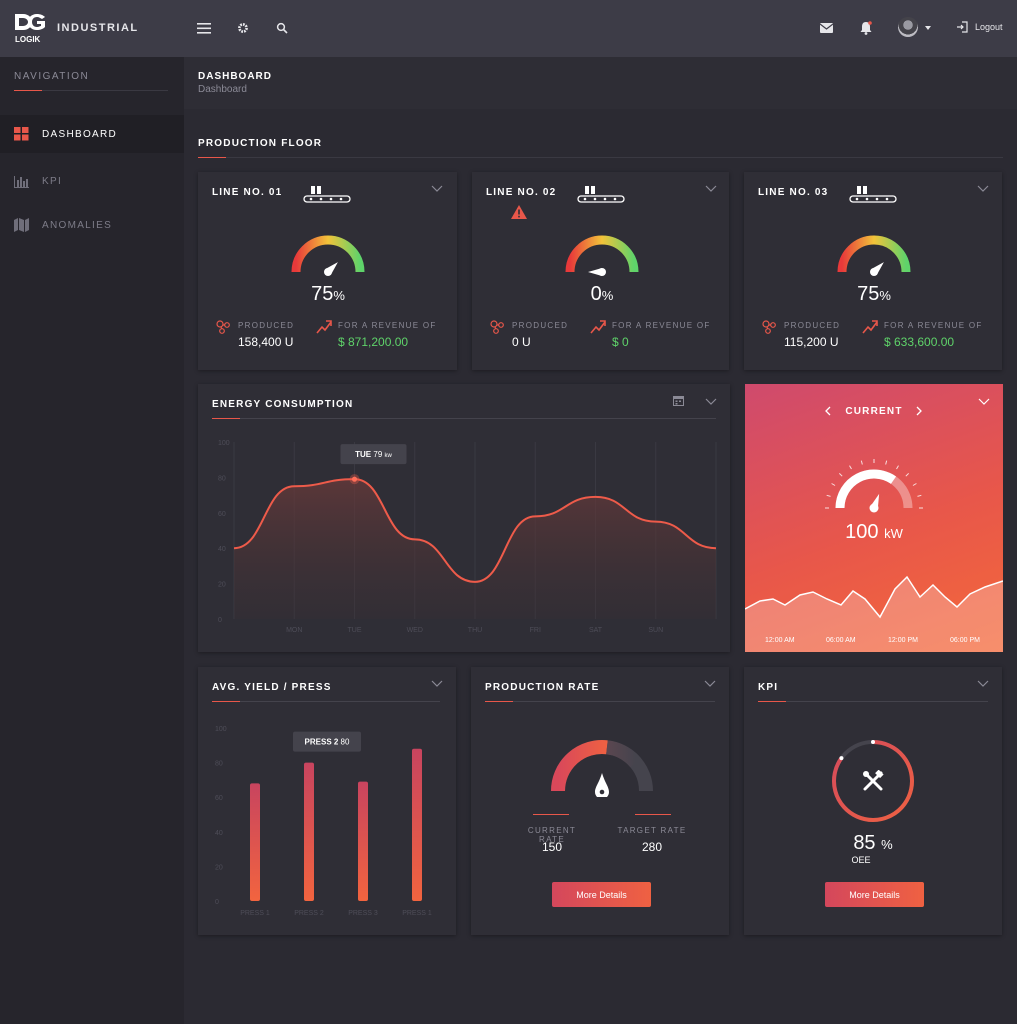  What do you see at coordinates (294, 630) in the screenshot?
I see `x-tick-label: MON` at bounding box center [294, 630].